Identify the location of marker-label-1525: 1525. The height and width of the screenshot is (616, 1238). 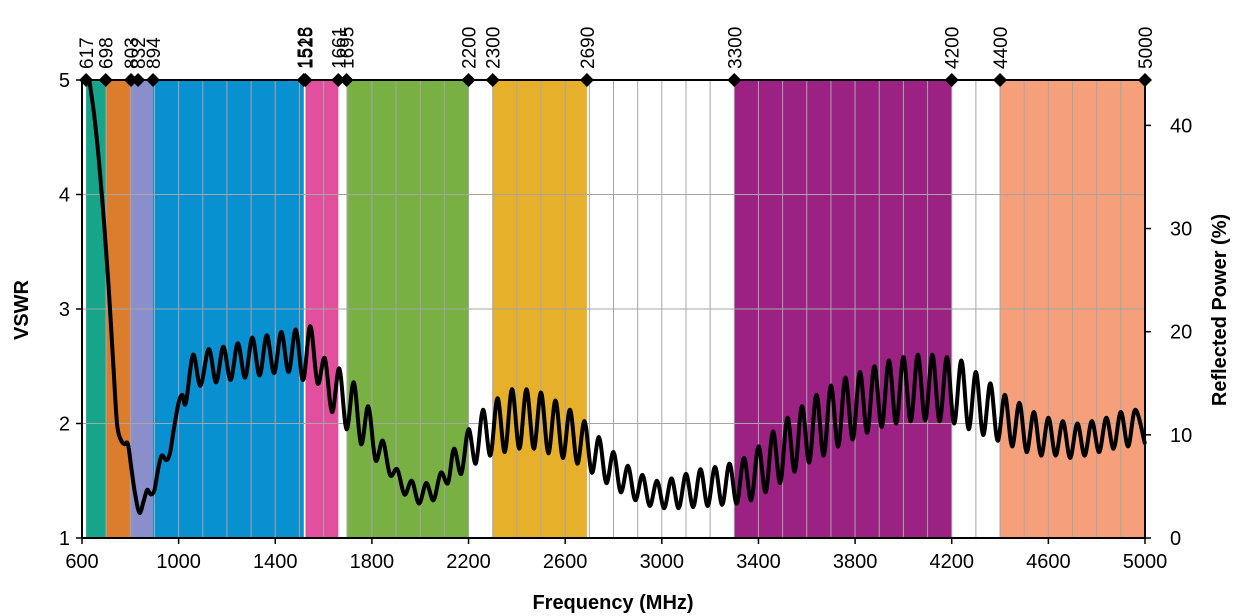
(306, 48).